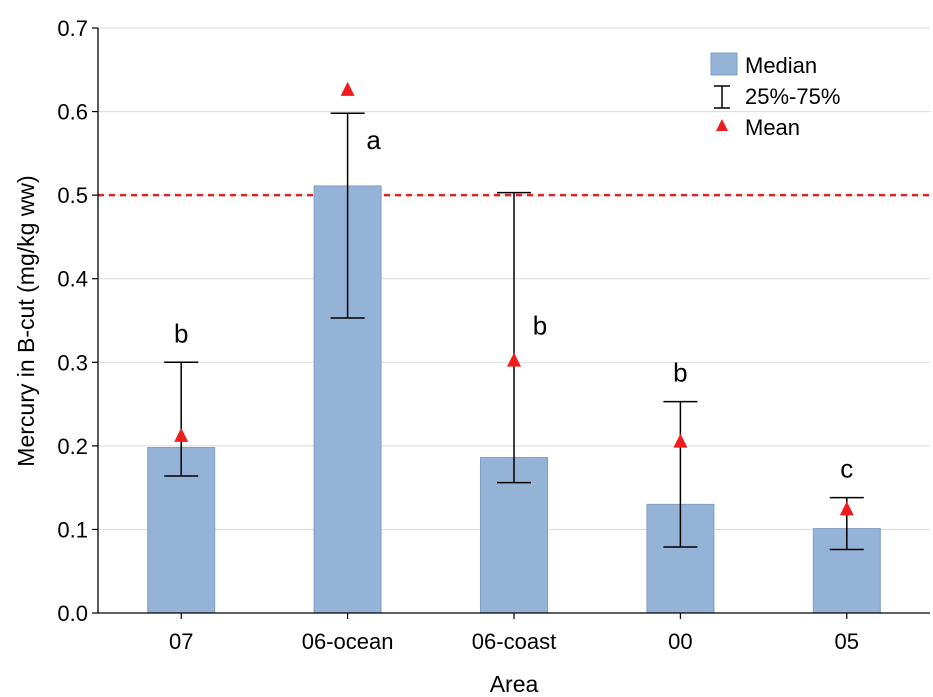  I want to click on group-letter-06-ocean: a, so click(373, 140).